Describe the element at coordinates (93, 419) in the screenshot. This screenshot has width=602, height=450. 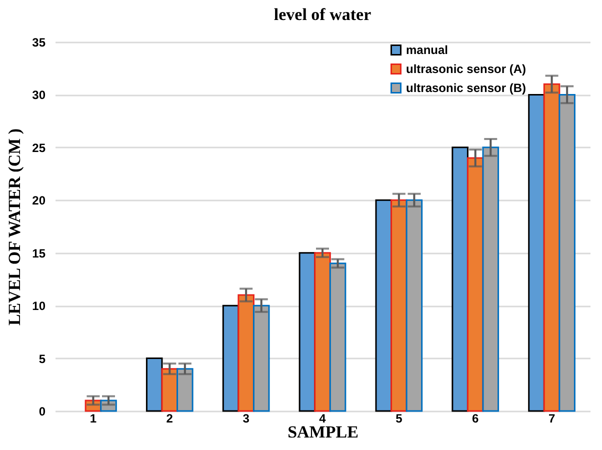
I see `x-tick-label: 1` at that location.